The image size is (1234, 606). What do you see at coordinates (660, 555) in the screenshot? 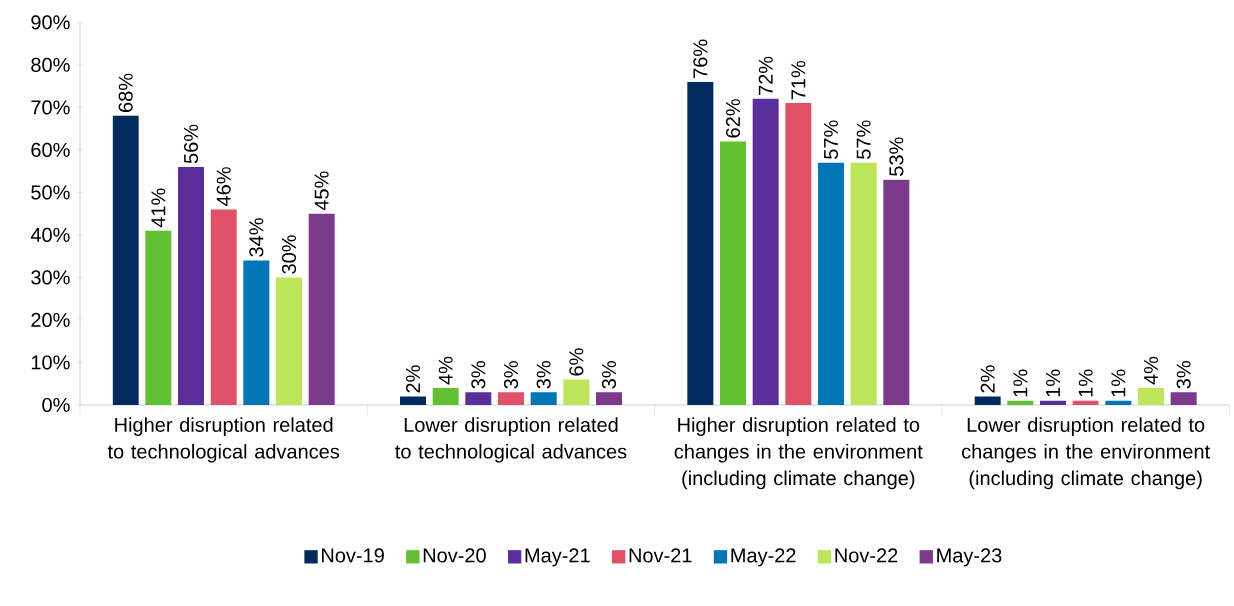
I see `legend-label: Nov-21` at bounding box center [660, 555].